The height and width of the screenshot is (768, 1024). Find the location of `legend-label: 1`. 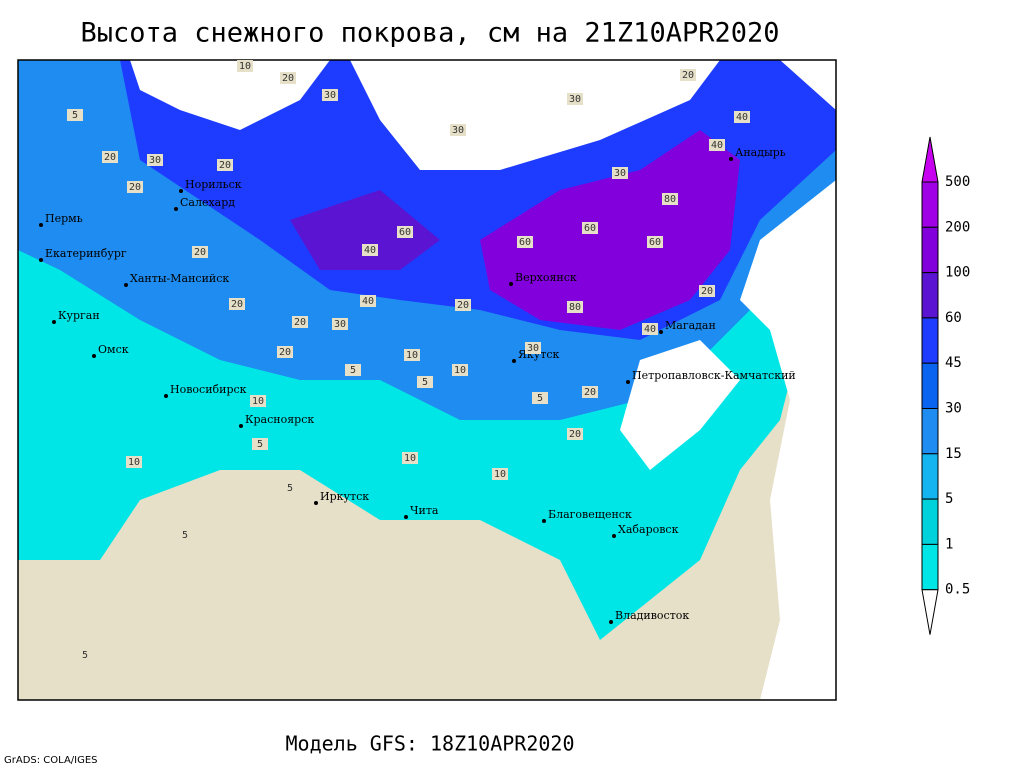

legend-label: 1 is located at coordinates (949, 544).